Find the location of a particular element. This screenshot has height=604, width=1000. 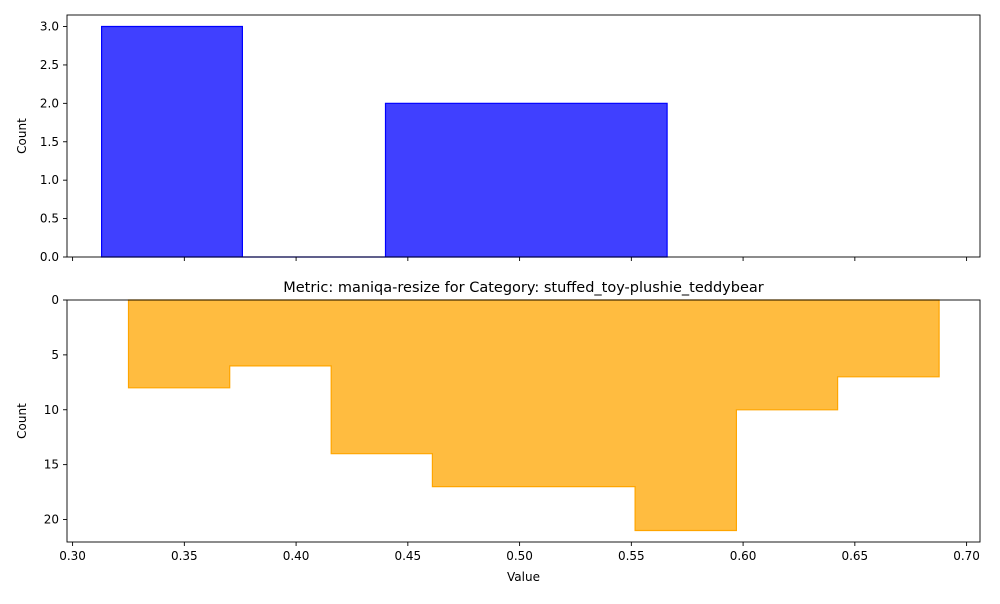

bottom-y-tick-label: 20 is located at coordinates (51, 520).